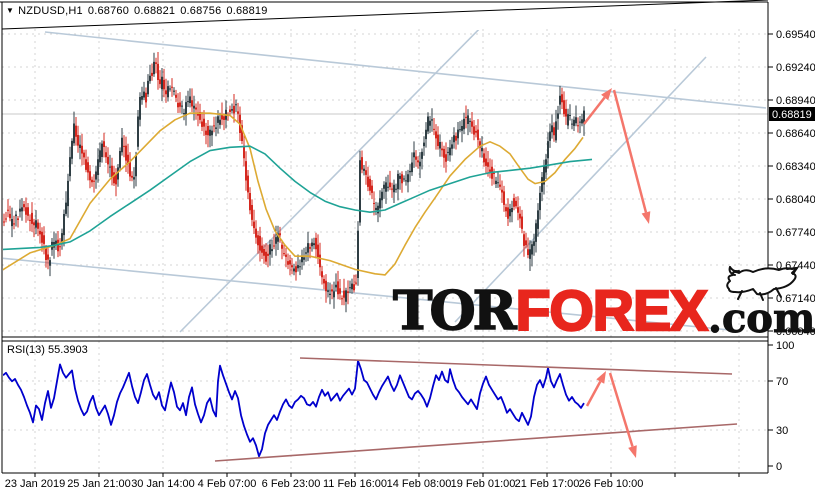  Describe the element at coordinates (108, 11) in the screenshot. I see `ohlc-open: 0.68760` at that location.